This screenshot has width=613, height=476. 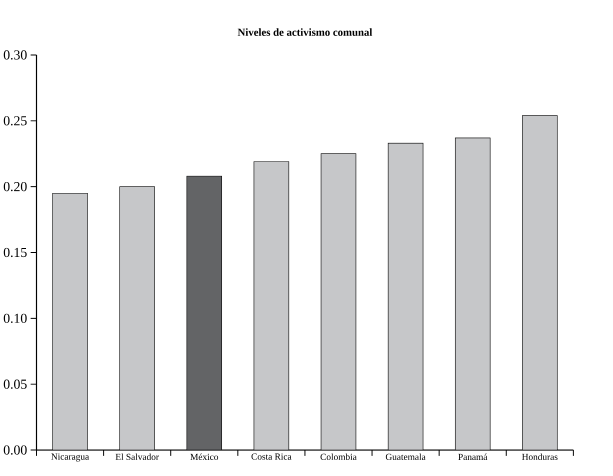 I want to click on y-tick-label: 0.30, so click(x=15, y=55).